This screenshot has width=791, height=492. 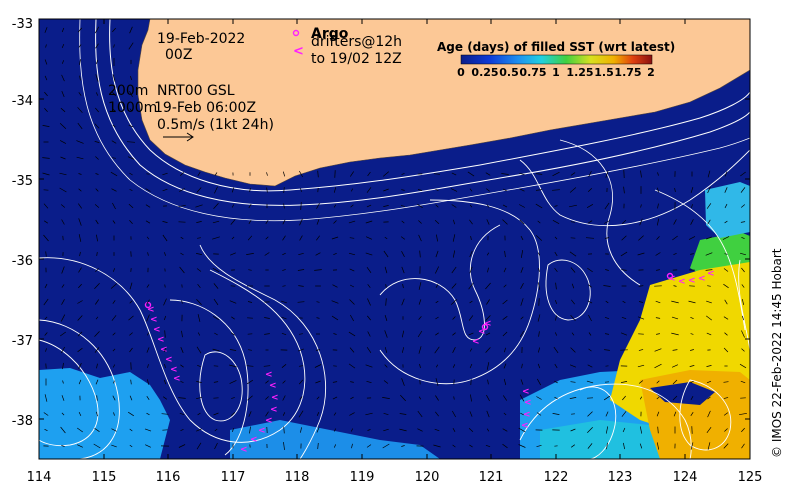 I want to click on y-tick-label: -38, so click(x=22, y=421).